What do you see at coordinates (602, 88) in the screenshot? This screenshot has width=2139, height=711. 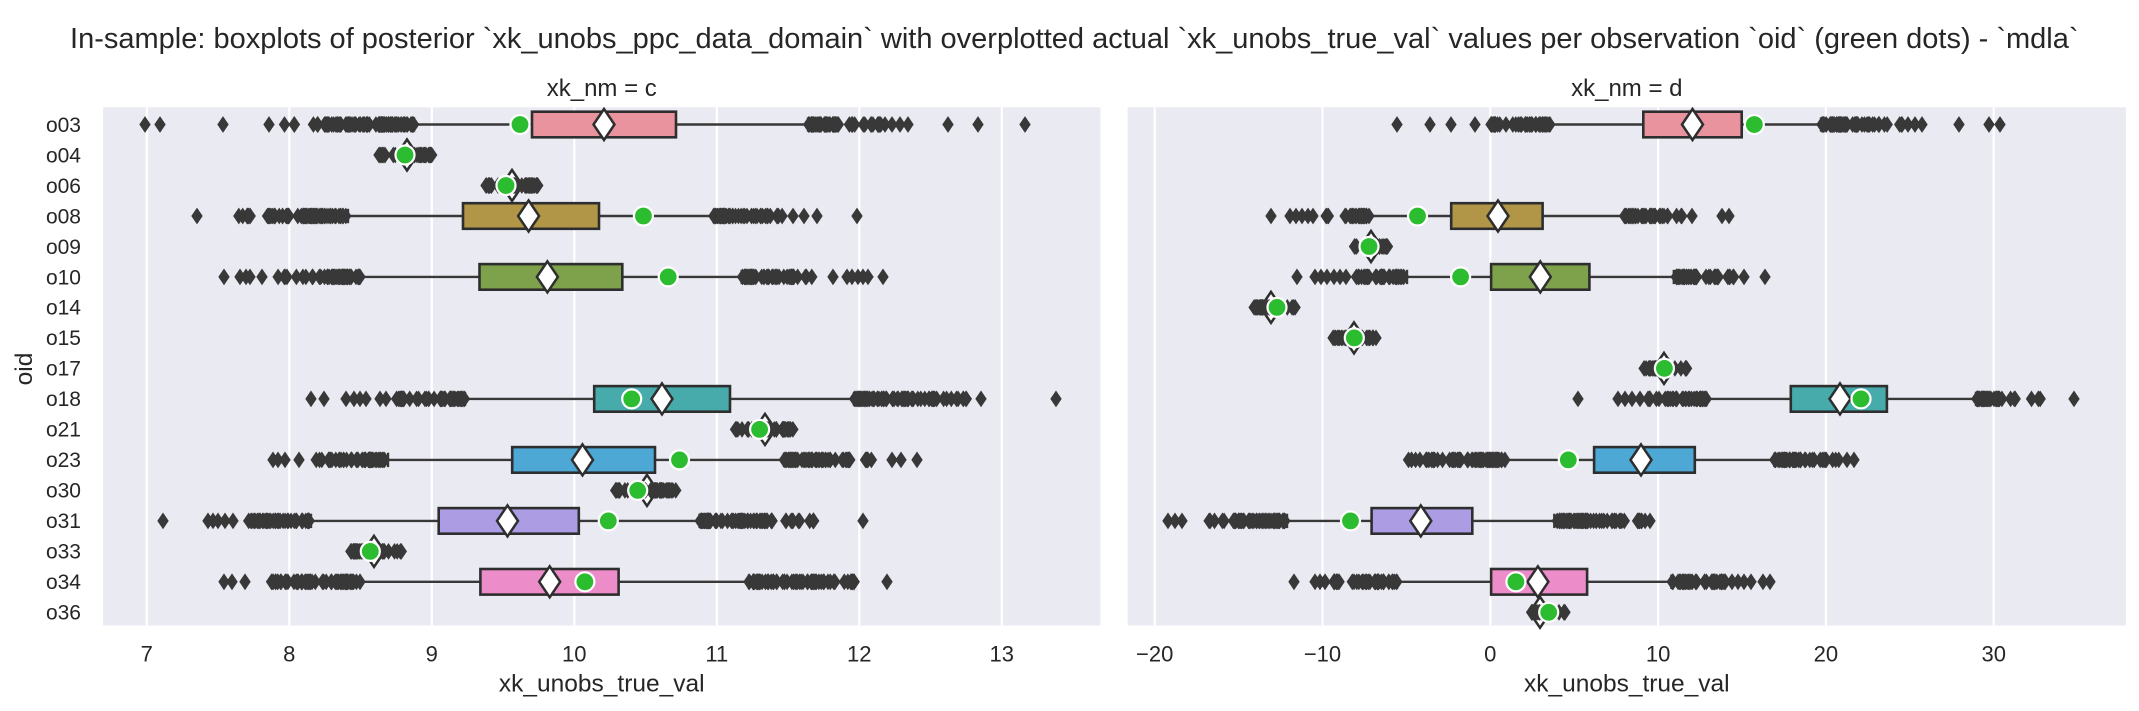 I see `svg-text: xk_nm = c` at bounding box center [602, 88].